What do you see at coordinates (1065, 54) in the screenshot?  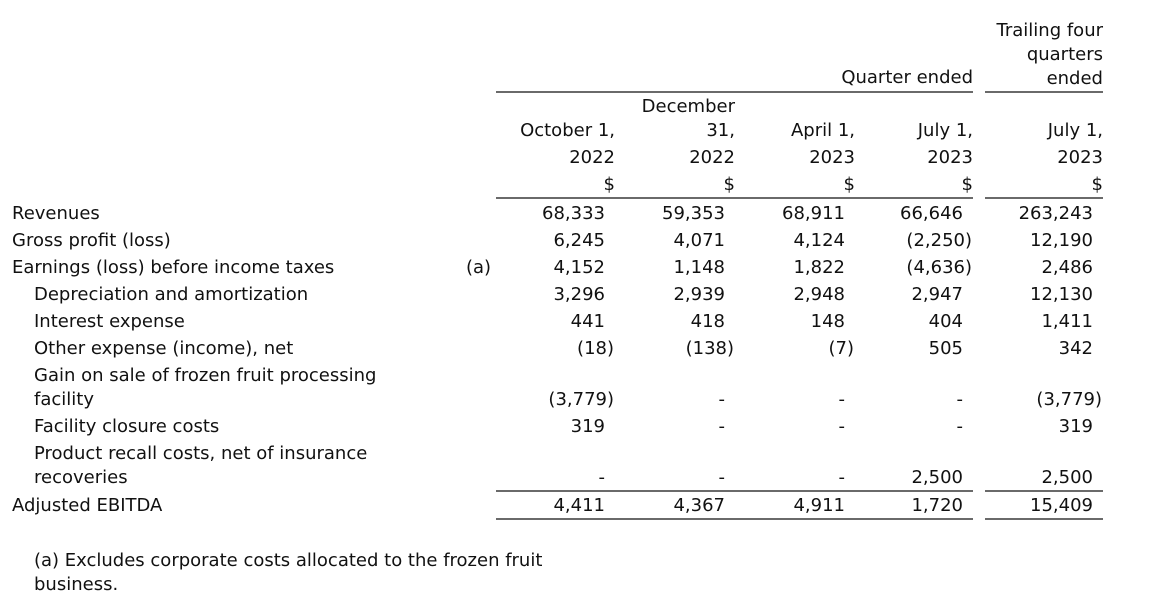 I see `trailing-header: quarters` at bounding box center [1065, 54].